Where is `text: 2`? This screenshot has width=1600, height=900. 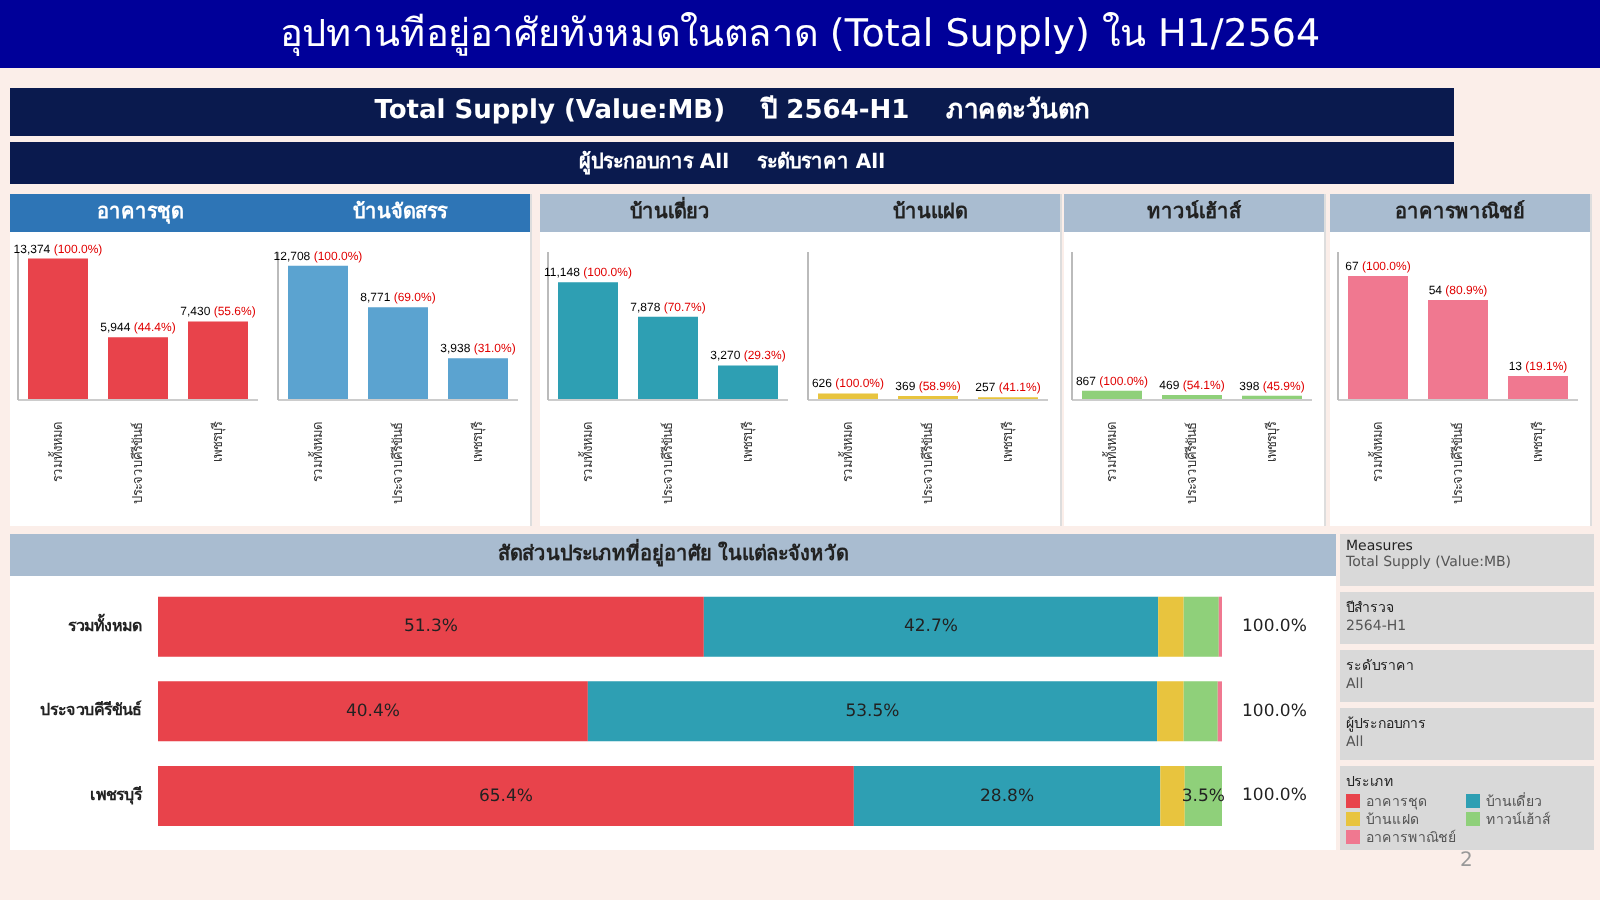 text: 2 is located at coordinates (1466, 861).